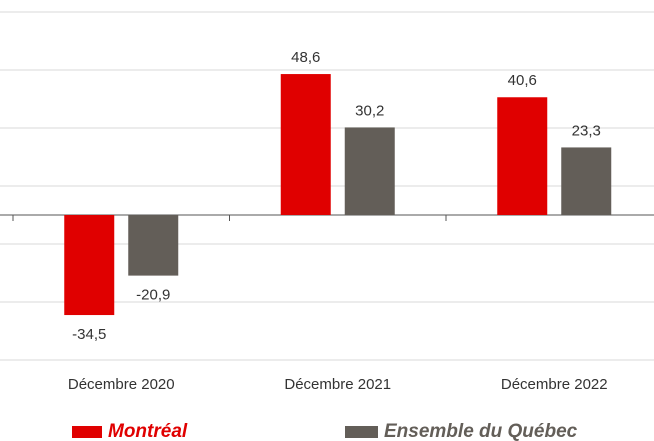 The width and height of the screenshot is (654, 441). What do you see at coordinates (586, 130) in the screenshot?
I see `data-label: 23,3` at bounding box center [586, 130].